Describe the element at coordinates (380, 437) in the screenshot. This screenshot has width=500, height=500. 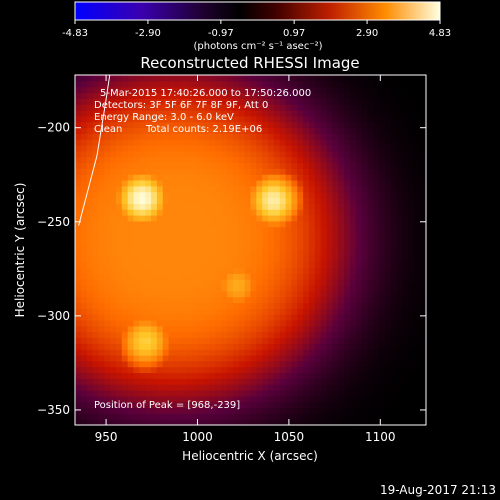
I see `x-tick-label: 1100` at that location.